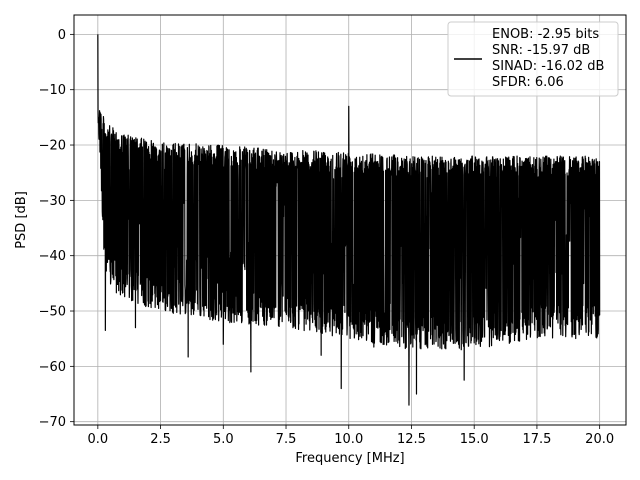 The image size is (640, 480). I want to click on y-tick-label: −20, so click(52, 146).